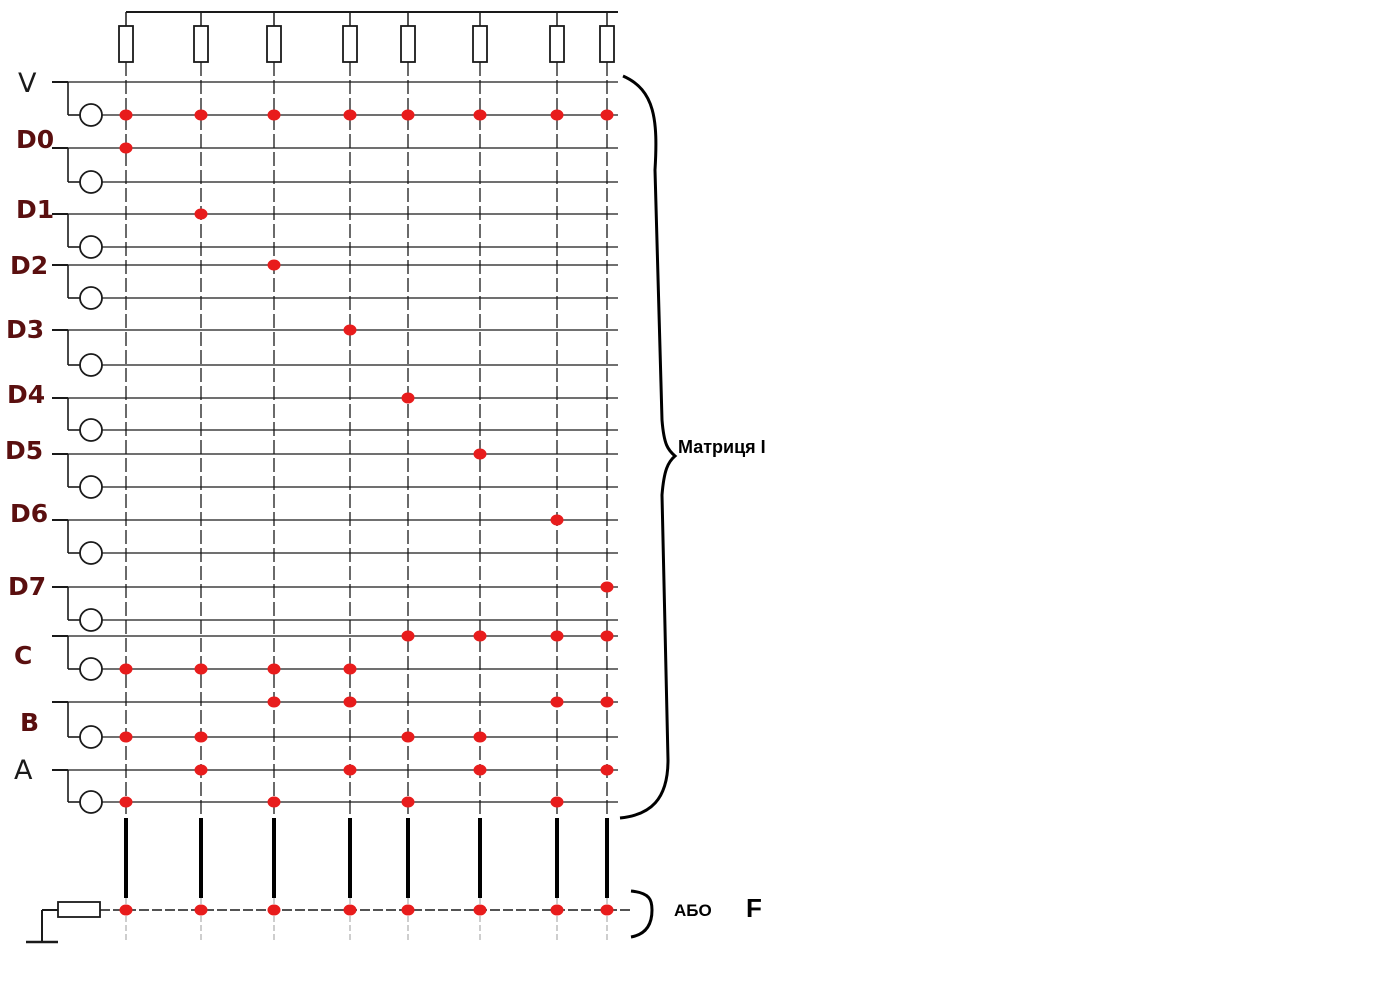 This screenshot has height=986, width=1384. I want to click on input-label-d3: D3, so click(25, 329).